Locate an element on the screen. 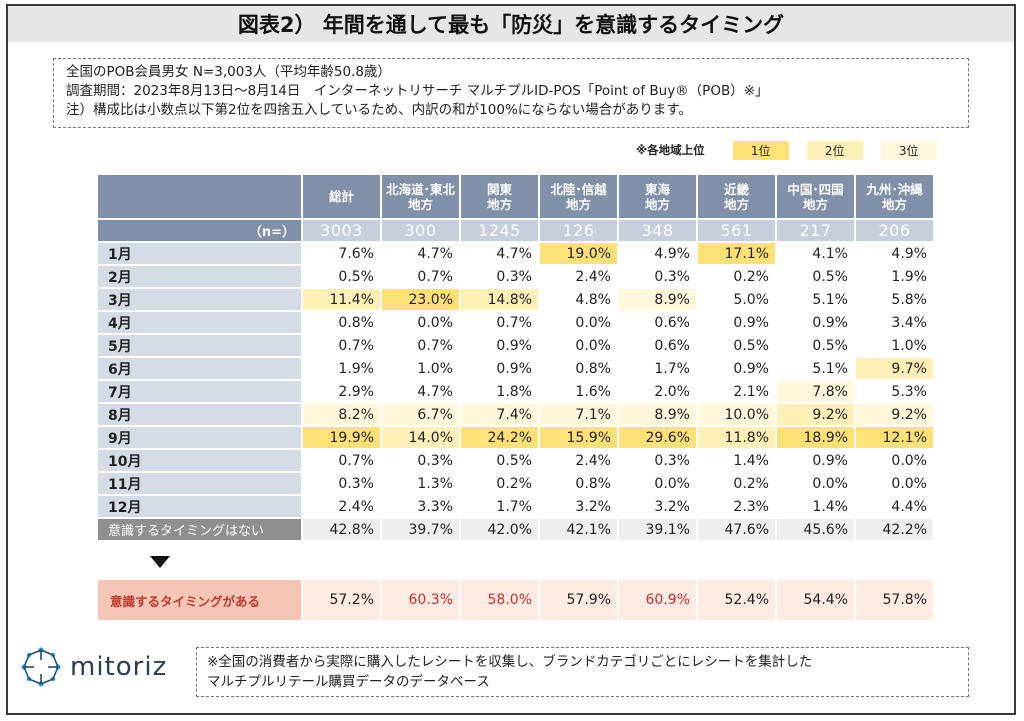 This screenshot has width=1024, height=721. percent-cell: 42.1% is located at coordinates (578, 529).